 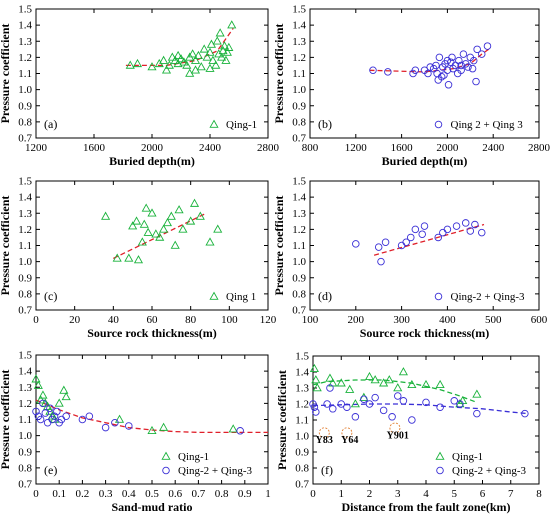 What do you see at coordinates (193, 457) in the screenshot?
I see `legend-label: Qing-1` at bounding box center [193, 457].